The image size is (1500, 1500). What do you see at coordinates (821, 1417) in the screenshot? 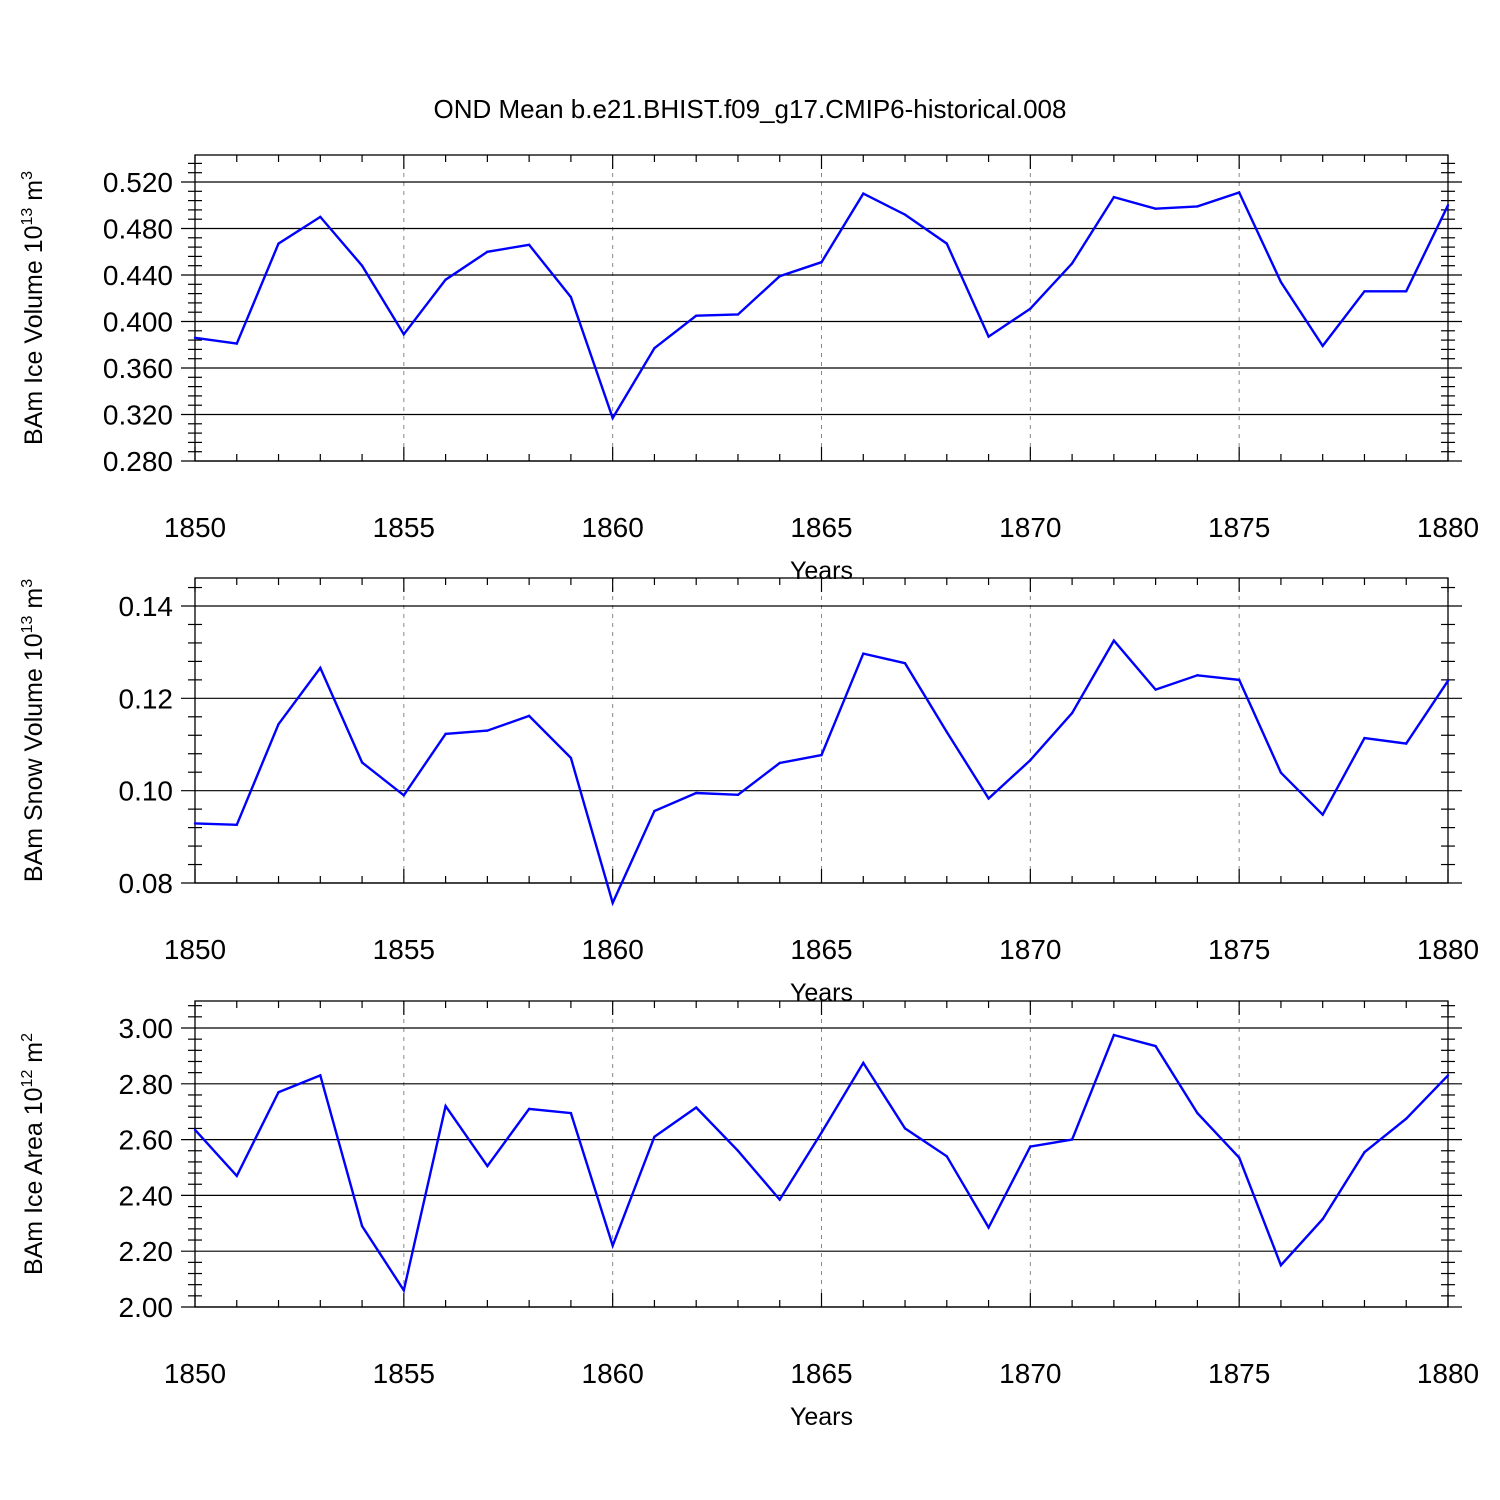
I see `x-axis-title: Years` at bounding box center [821, 1417].